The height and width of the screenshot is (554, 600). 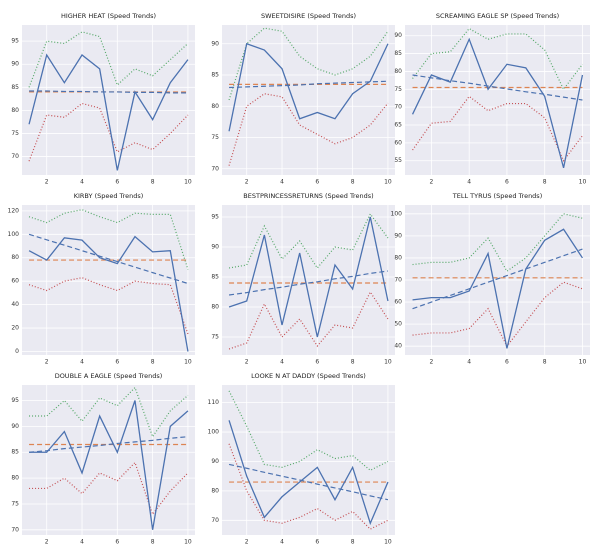 I want to click on panel-title: TELL TYRUS (Speed Trends), so click(x=497, y=196).